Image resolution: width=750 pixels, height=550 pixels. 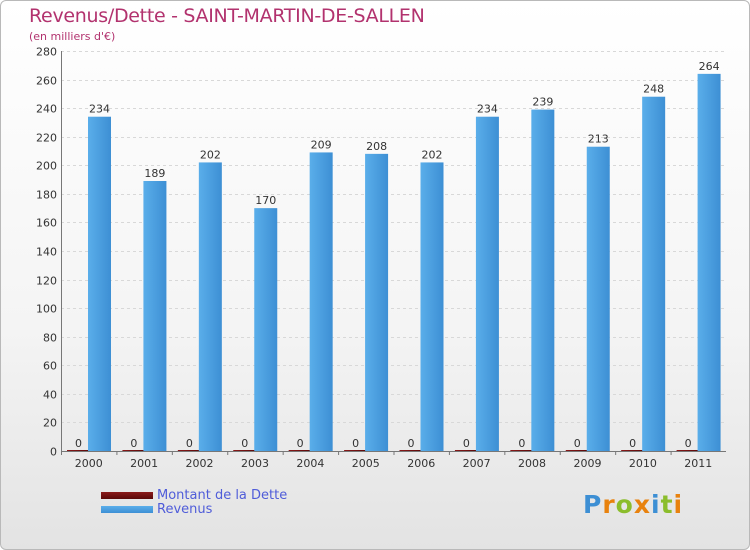 I want to click on chart-subtitle: (en milliers d'€), so click(x=72, y=36).